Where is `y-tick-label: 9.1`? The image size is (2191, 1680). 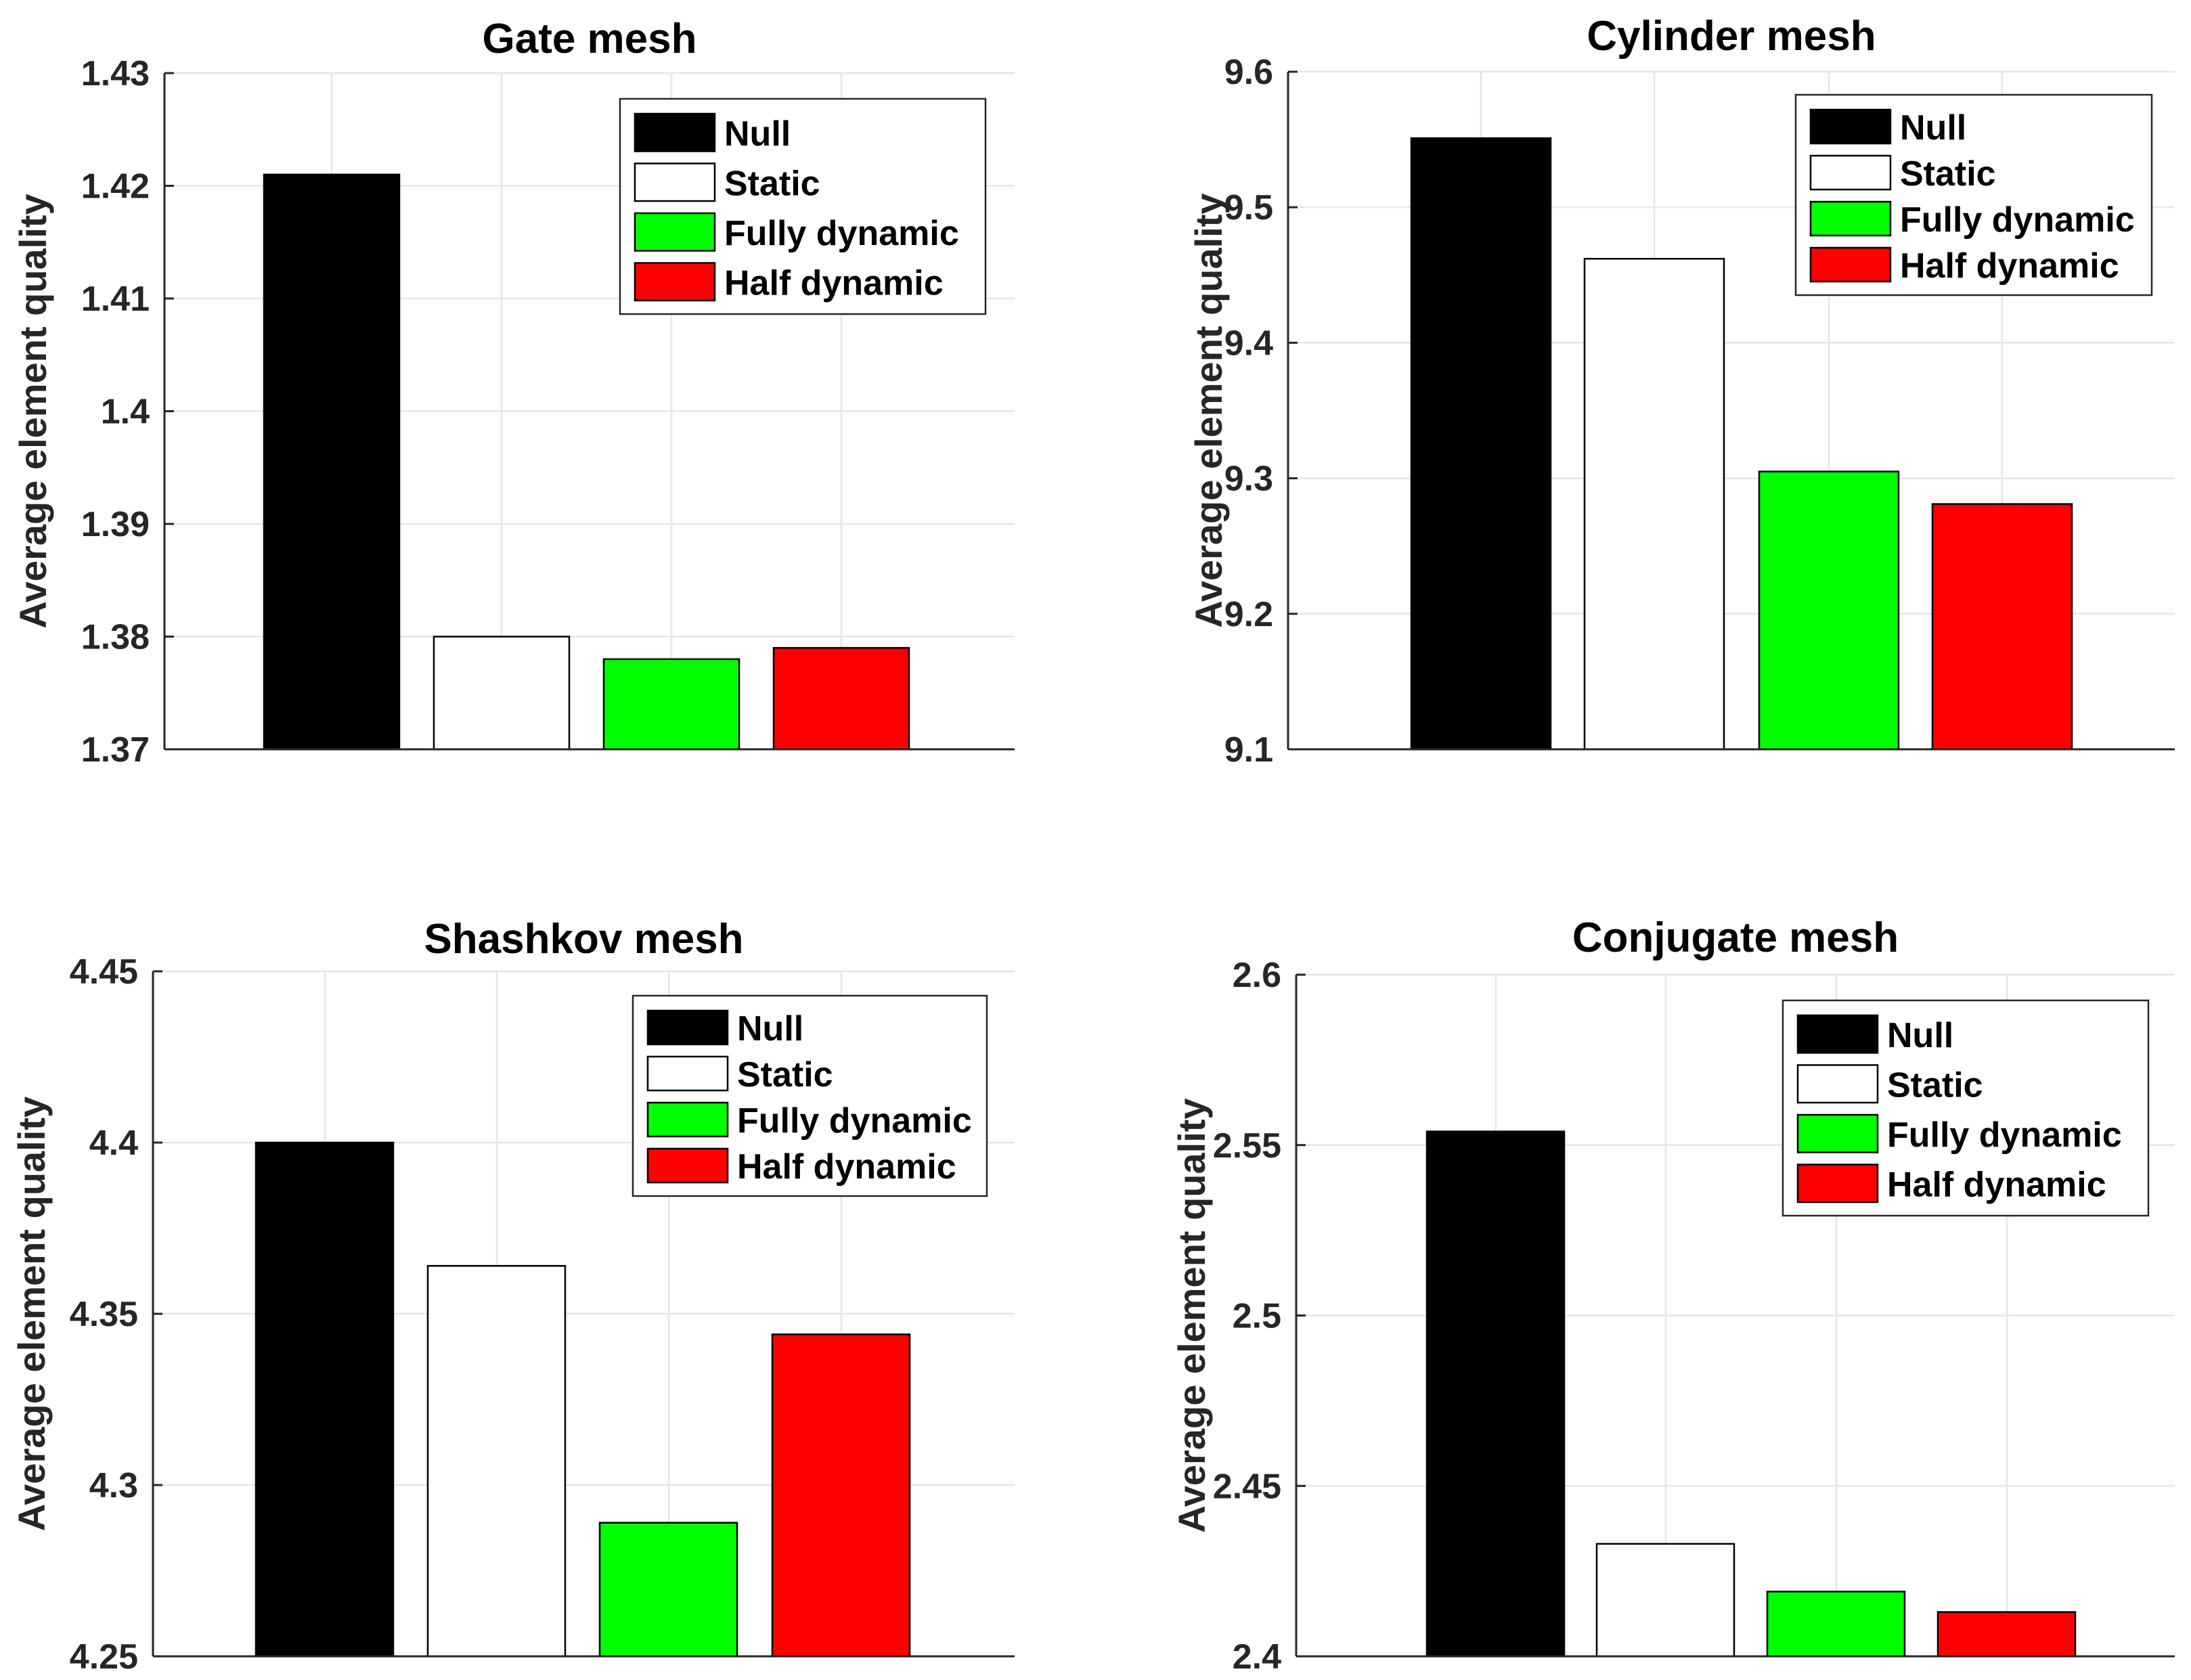
y-tick-label: 9.1 is located at coordinates (1248, 750).